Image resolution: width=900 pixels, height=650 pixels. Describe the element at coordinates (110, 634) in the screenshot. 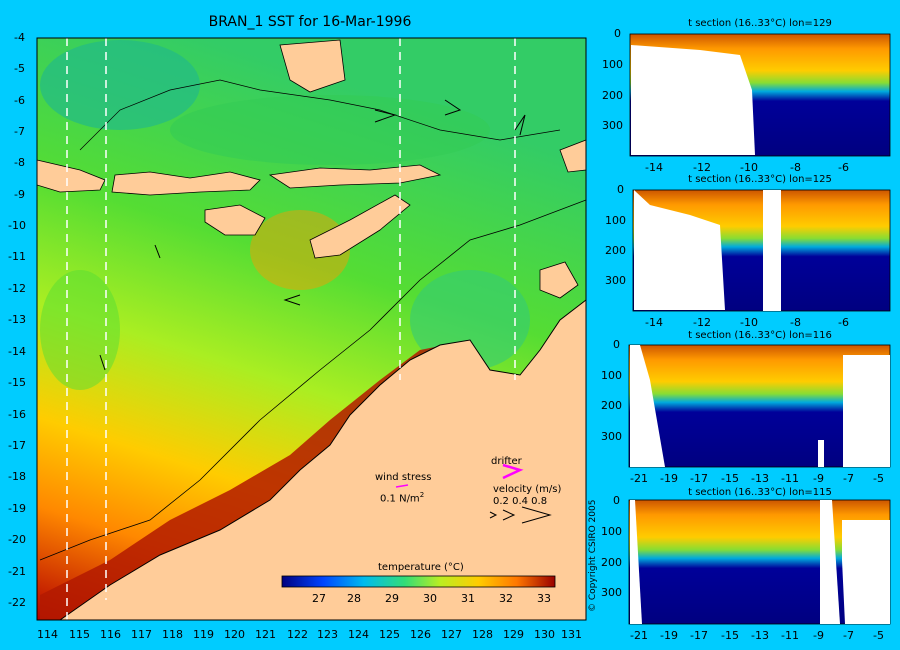

I see `x-tick: 116` at that location.